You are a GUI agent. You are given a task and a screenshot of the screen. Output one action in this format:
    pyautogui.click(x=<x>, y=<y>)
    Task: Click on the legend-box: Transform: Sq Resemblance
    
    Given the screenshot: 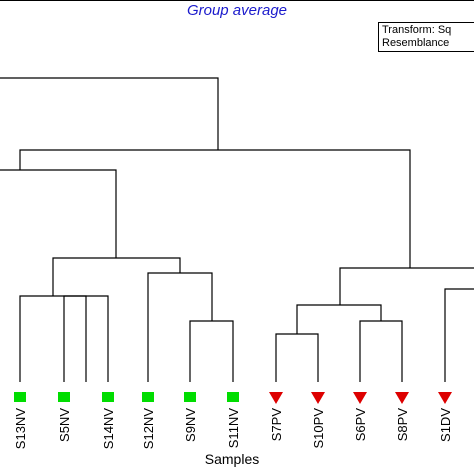 What is the action you would take?
    pyautogui.click(x=426, y=37)
    